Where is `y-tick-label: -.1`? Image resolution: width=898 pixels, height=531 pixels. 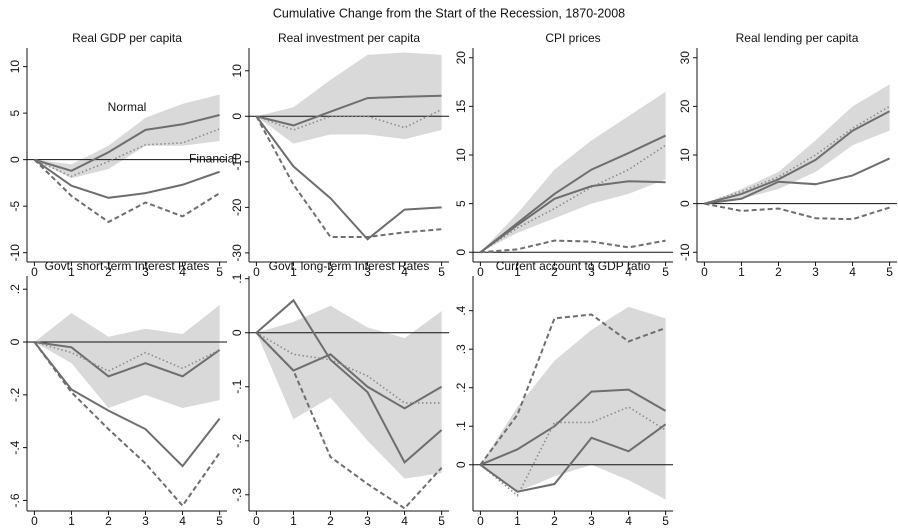
y-tick-label: -.1 is located at coordinates (237, 386).